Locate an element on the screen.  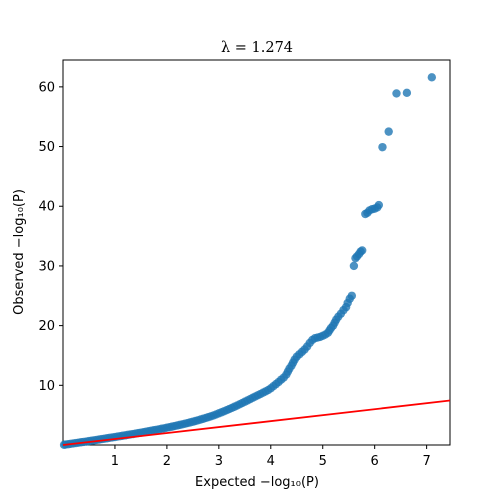
x-axis-ticks: 1 2 3 4 5 6 7 is located at coordinates (271, 457).